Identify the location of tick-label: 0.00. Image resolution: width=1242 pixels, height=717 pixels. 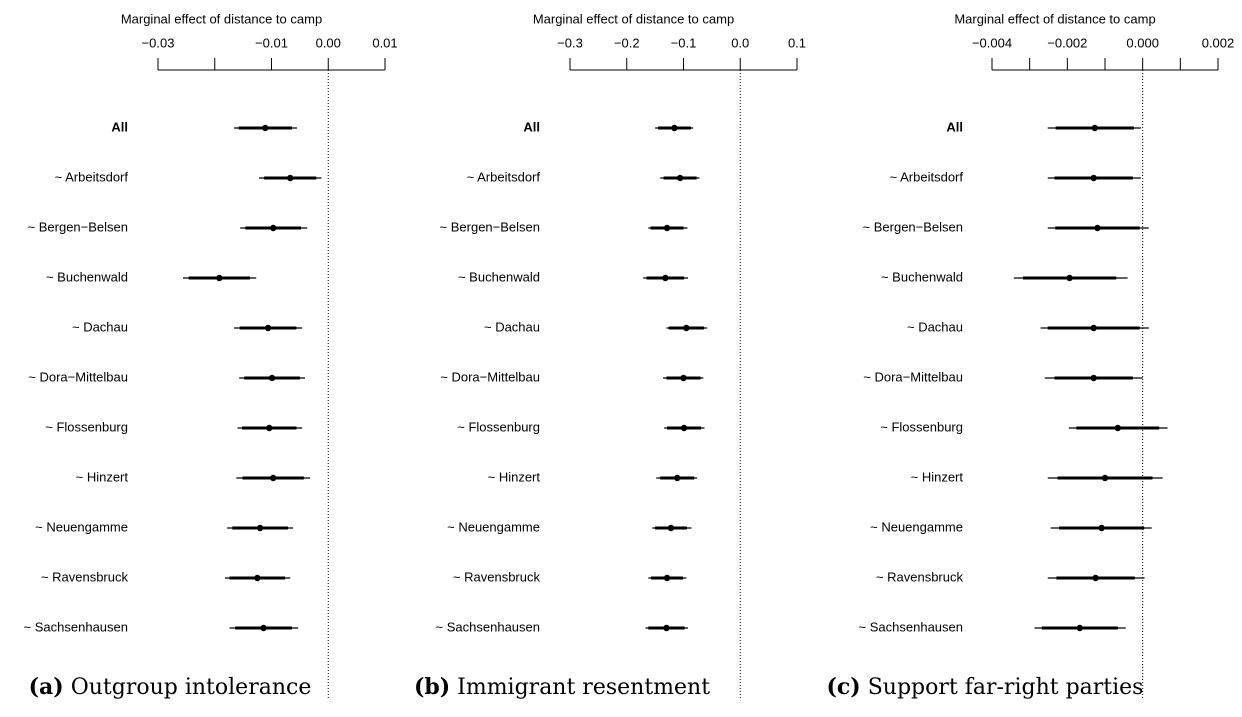
(328, 42).